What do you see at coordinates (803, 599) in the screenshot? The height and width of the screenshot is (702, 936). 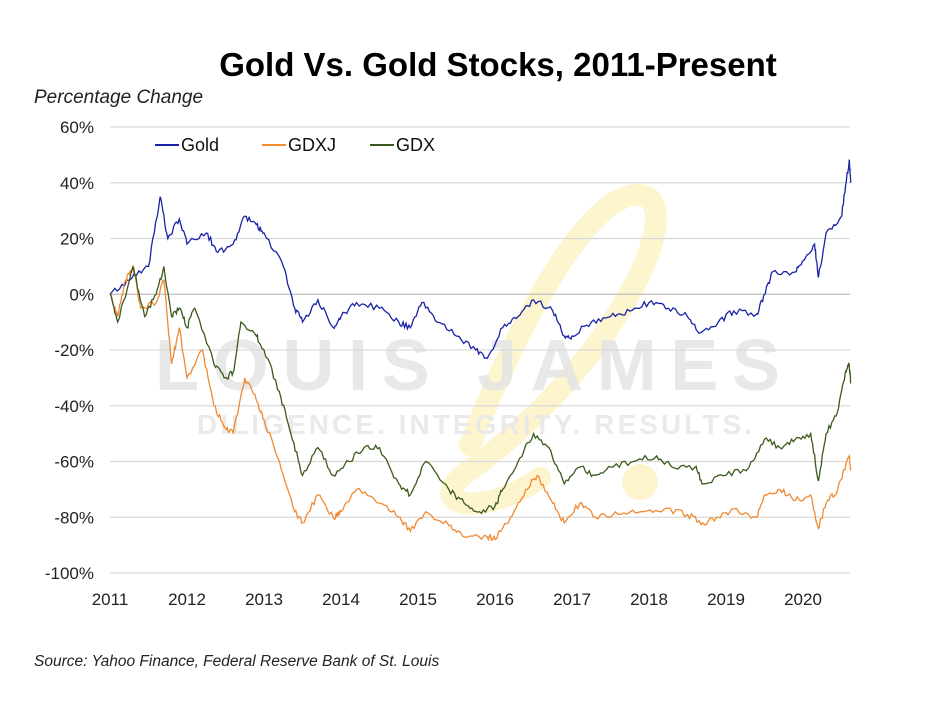 I see `x-tick-label: 2020` at bounding box center [803, 599].